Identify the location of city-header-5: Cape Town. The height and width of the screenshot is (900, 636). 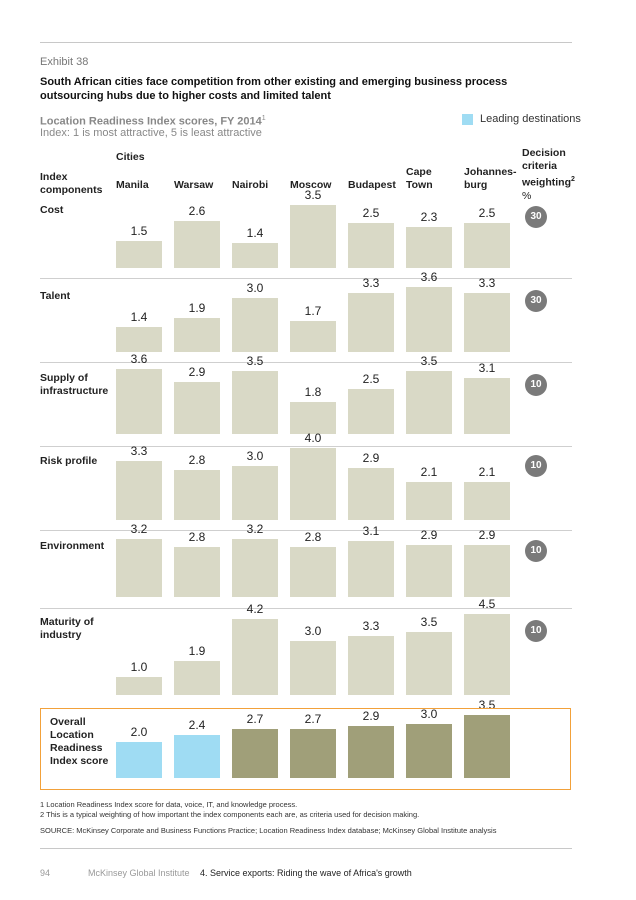
(419, 178).